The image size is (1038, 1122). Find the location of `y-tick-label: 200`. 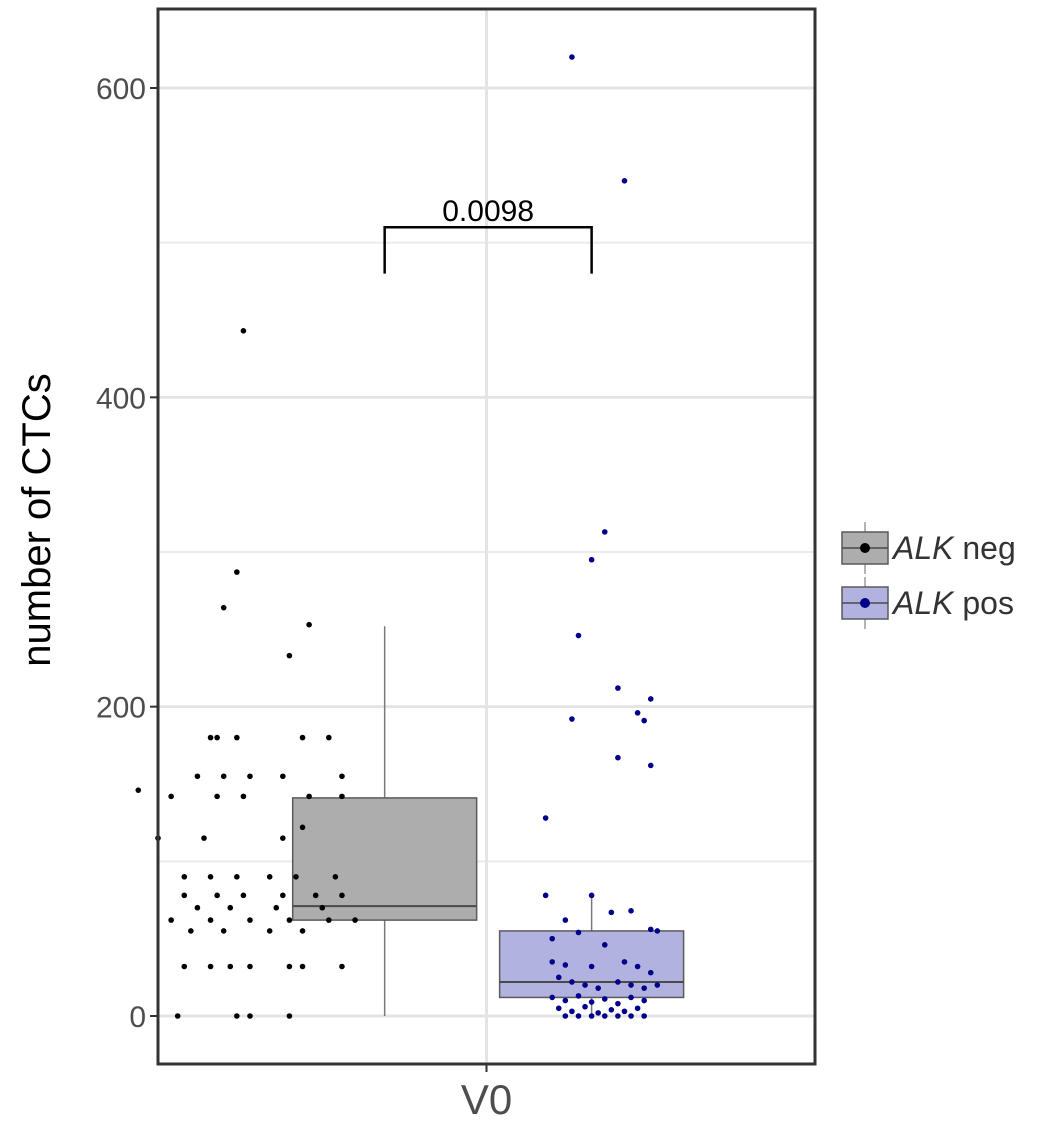

y-tick-label: 200 is located at coordinates (121, 708).